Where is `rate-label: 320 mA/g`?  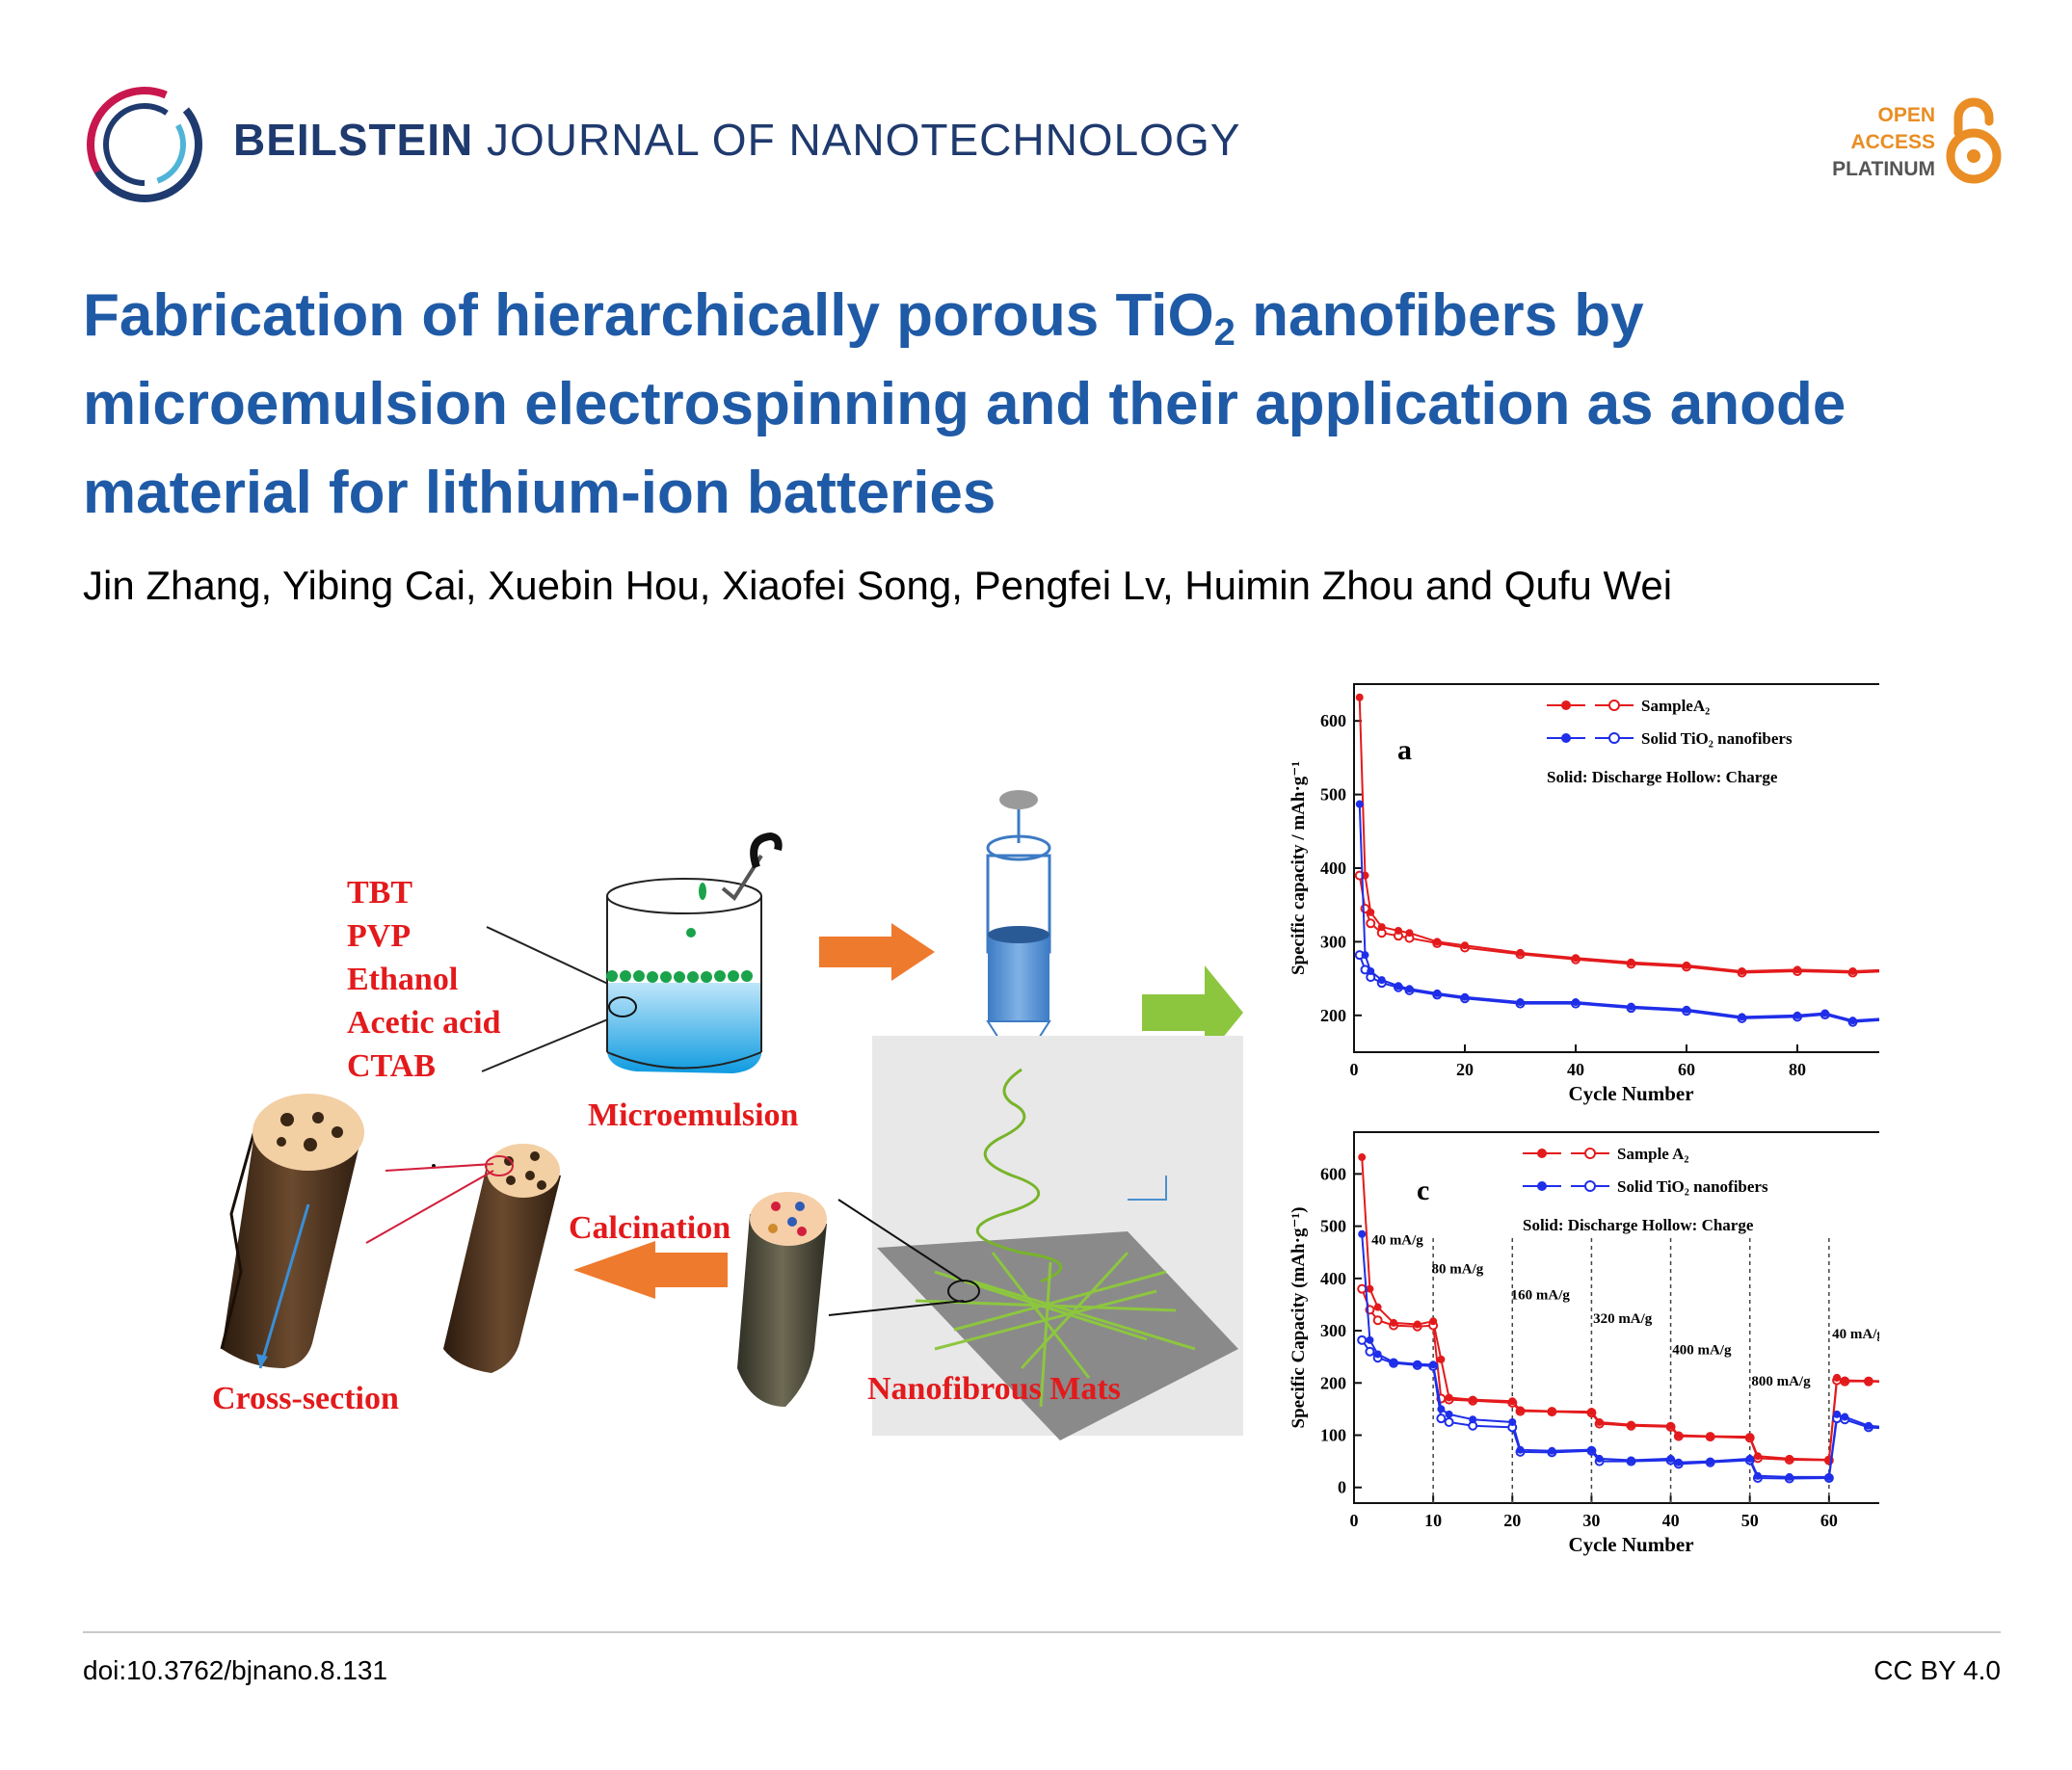
rate-label: 320 mA/g is located at coordinates (1623, 1319).